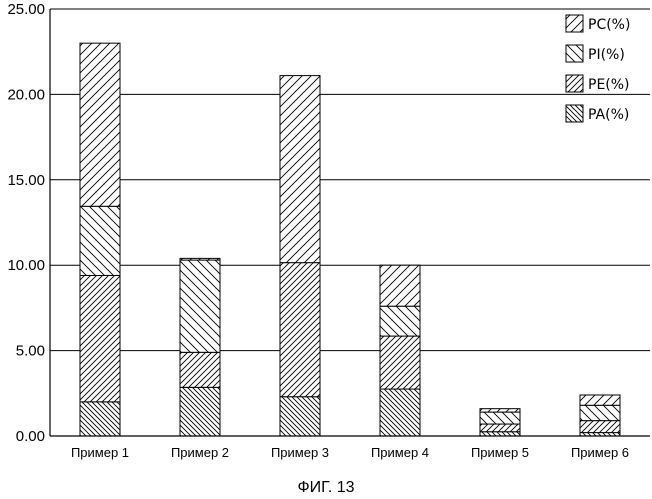 This screenshot has width=652, height=499. What do you see at coordinates (300, 452) in the screenshot?
I see `x-category-label: Пример 3` at bounding box center [300, 452].